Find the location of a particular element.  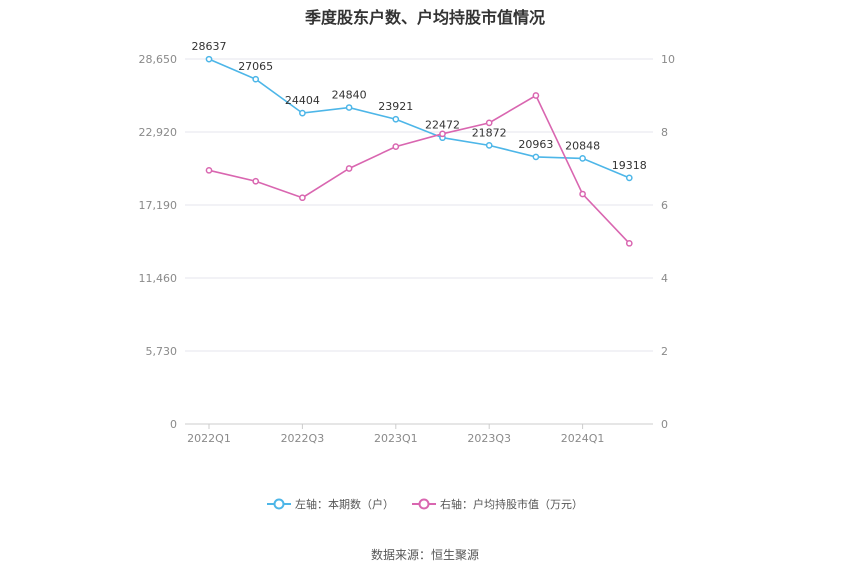

right-tick-label: 4 is located at coordinates (664, 278).